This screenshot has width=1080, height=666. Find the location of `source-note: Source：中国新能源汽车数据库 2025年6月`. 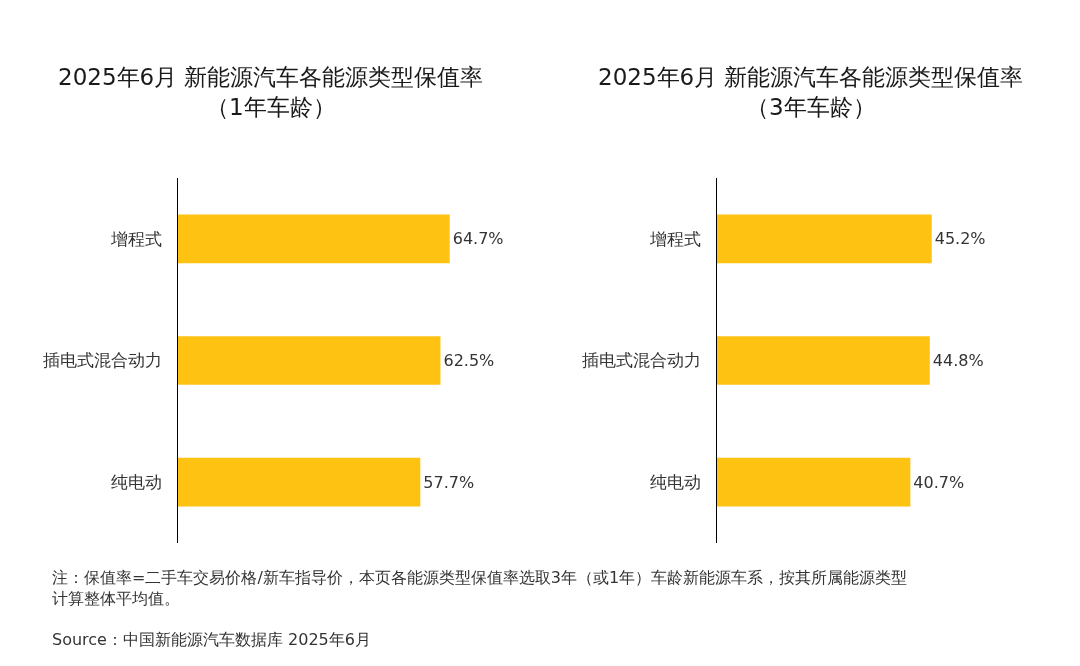

source-note: Source：中国新能源汽车数据库 2025年6月 is located at coordinates (211, 639).